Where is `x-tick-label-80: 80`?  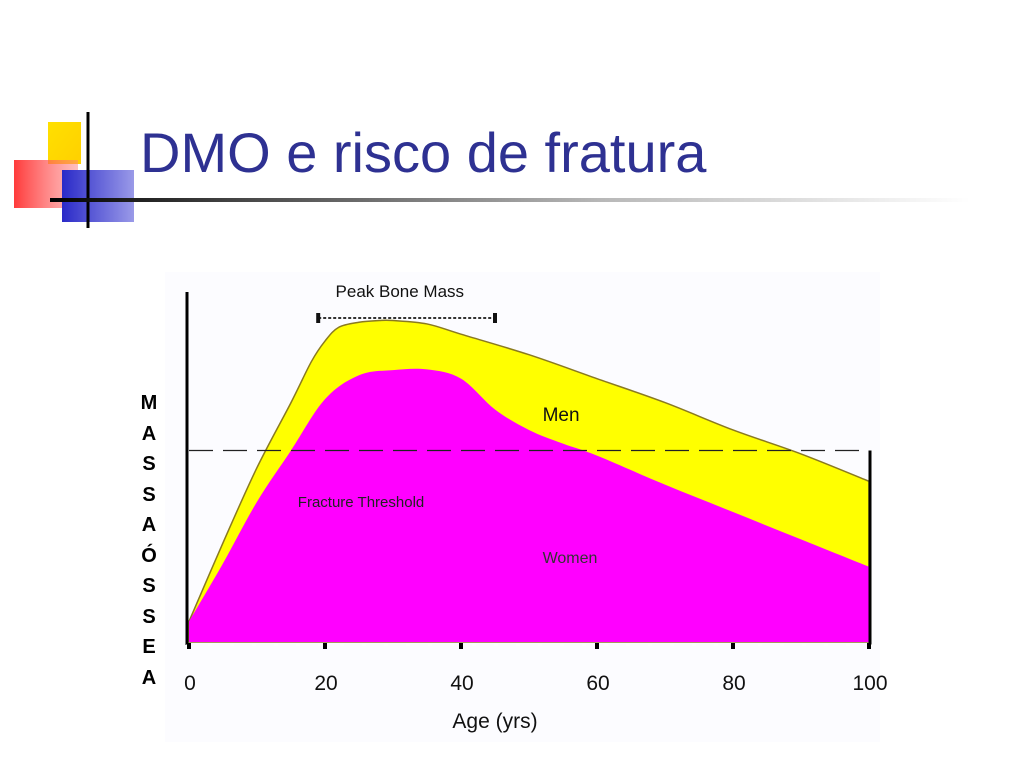 x-tick-label-80: 80 is located at coordinates (733, 683).